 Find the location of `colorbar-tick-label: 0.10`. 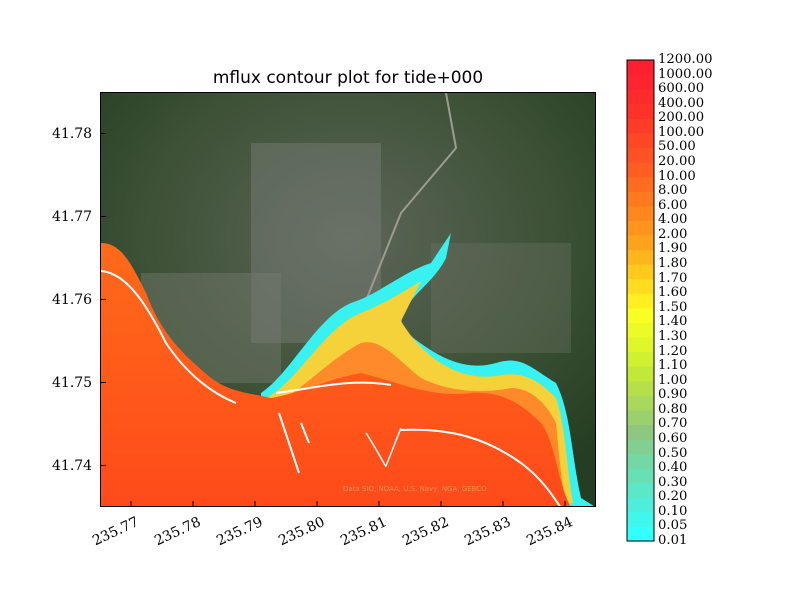

colorbar-tick-label: 0.10 is located at coordinates (673, 511).